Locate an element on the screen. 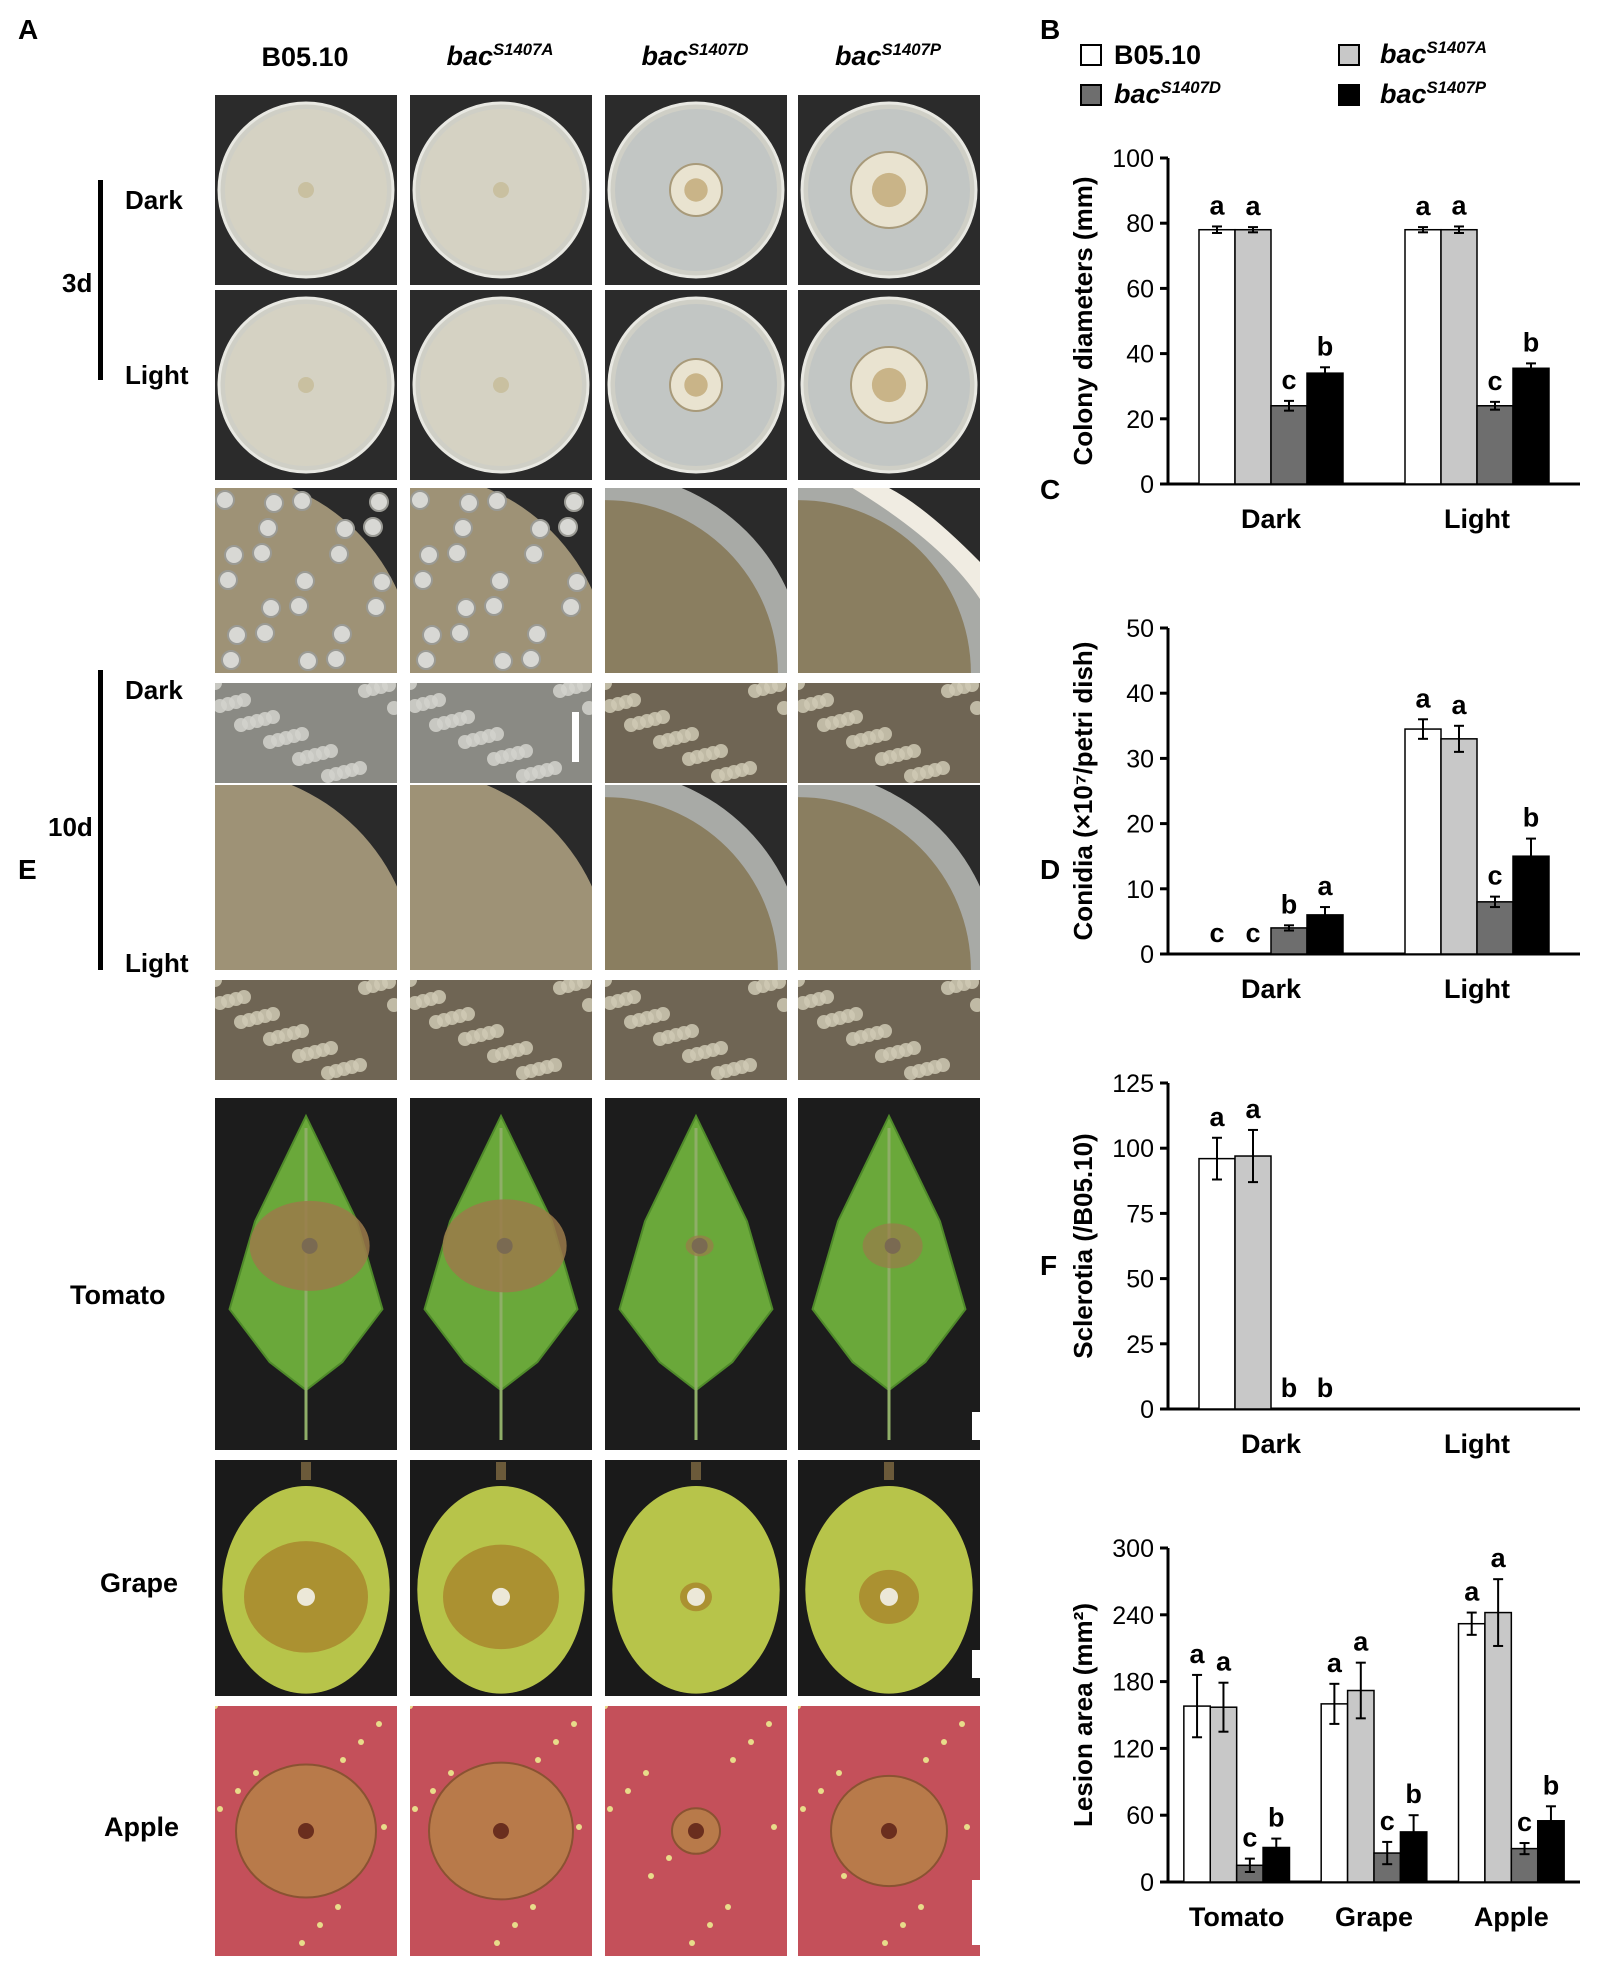 The height and width of the screenshot is (1962, 1600). y-axis-label: Colony diameters (mm) is located at coordinates (1083, 321).